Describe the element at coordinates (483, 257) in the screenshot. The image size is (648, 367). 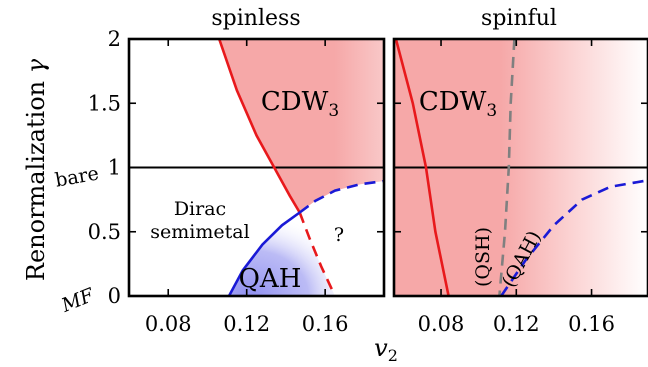
I see `region-label-qsh: (QSH)` at that location.